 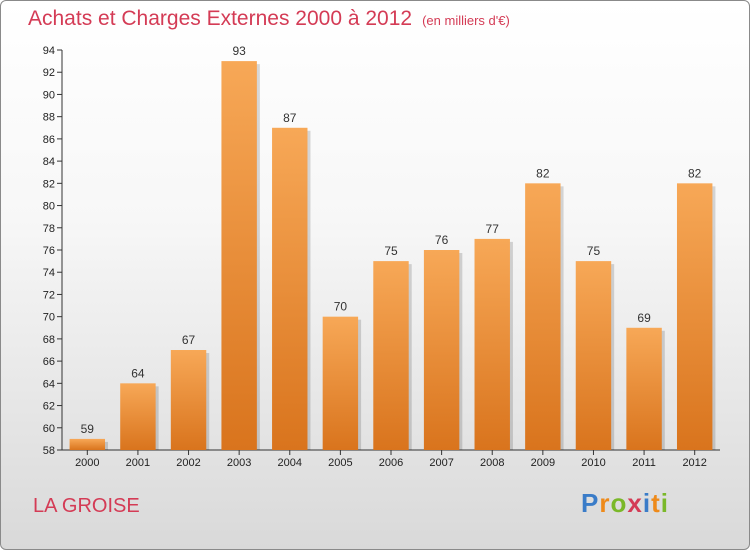 I want to click on x-tick-label: 2012, so click(x=694, y=463).